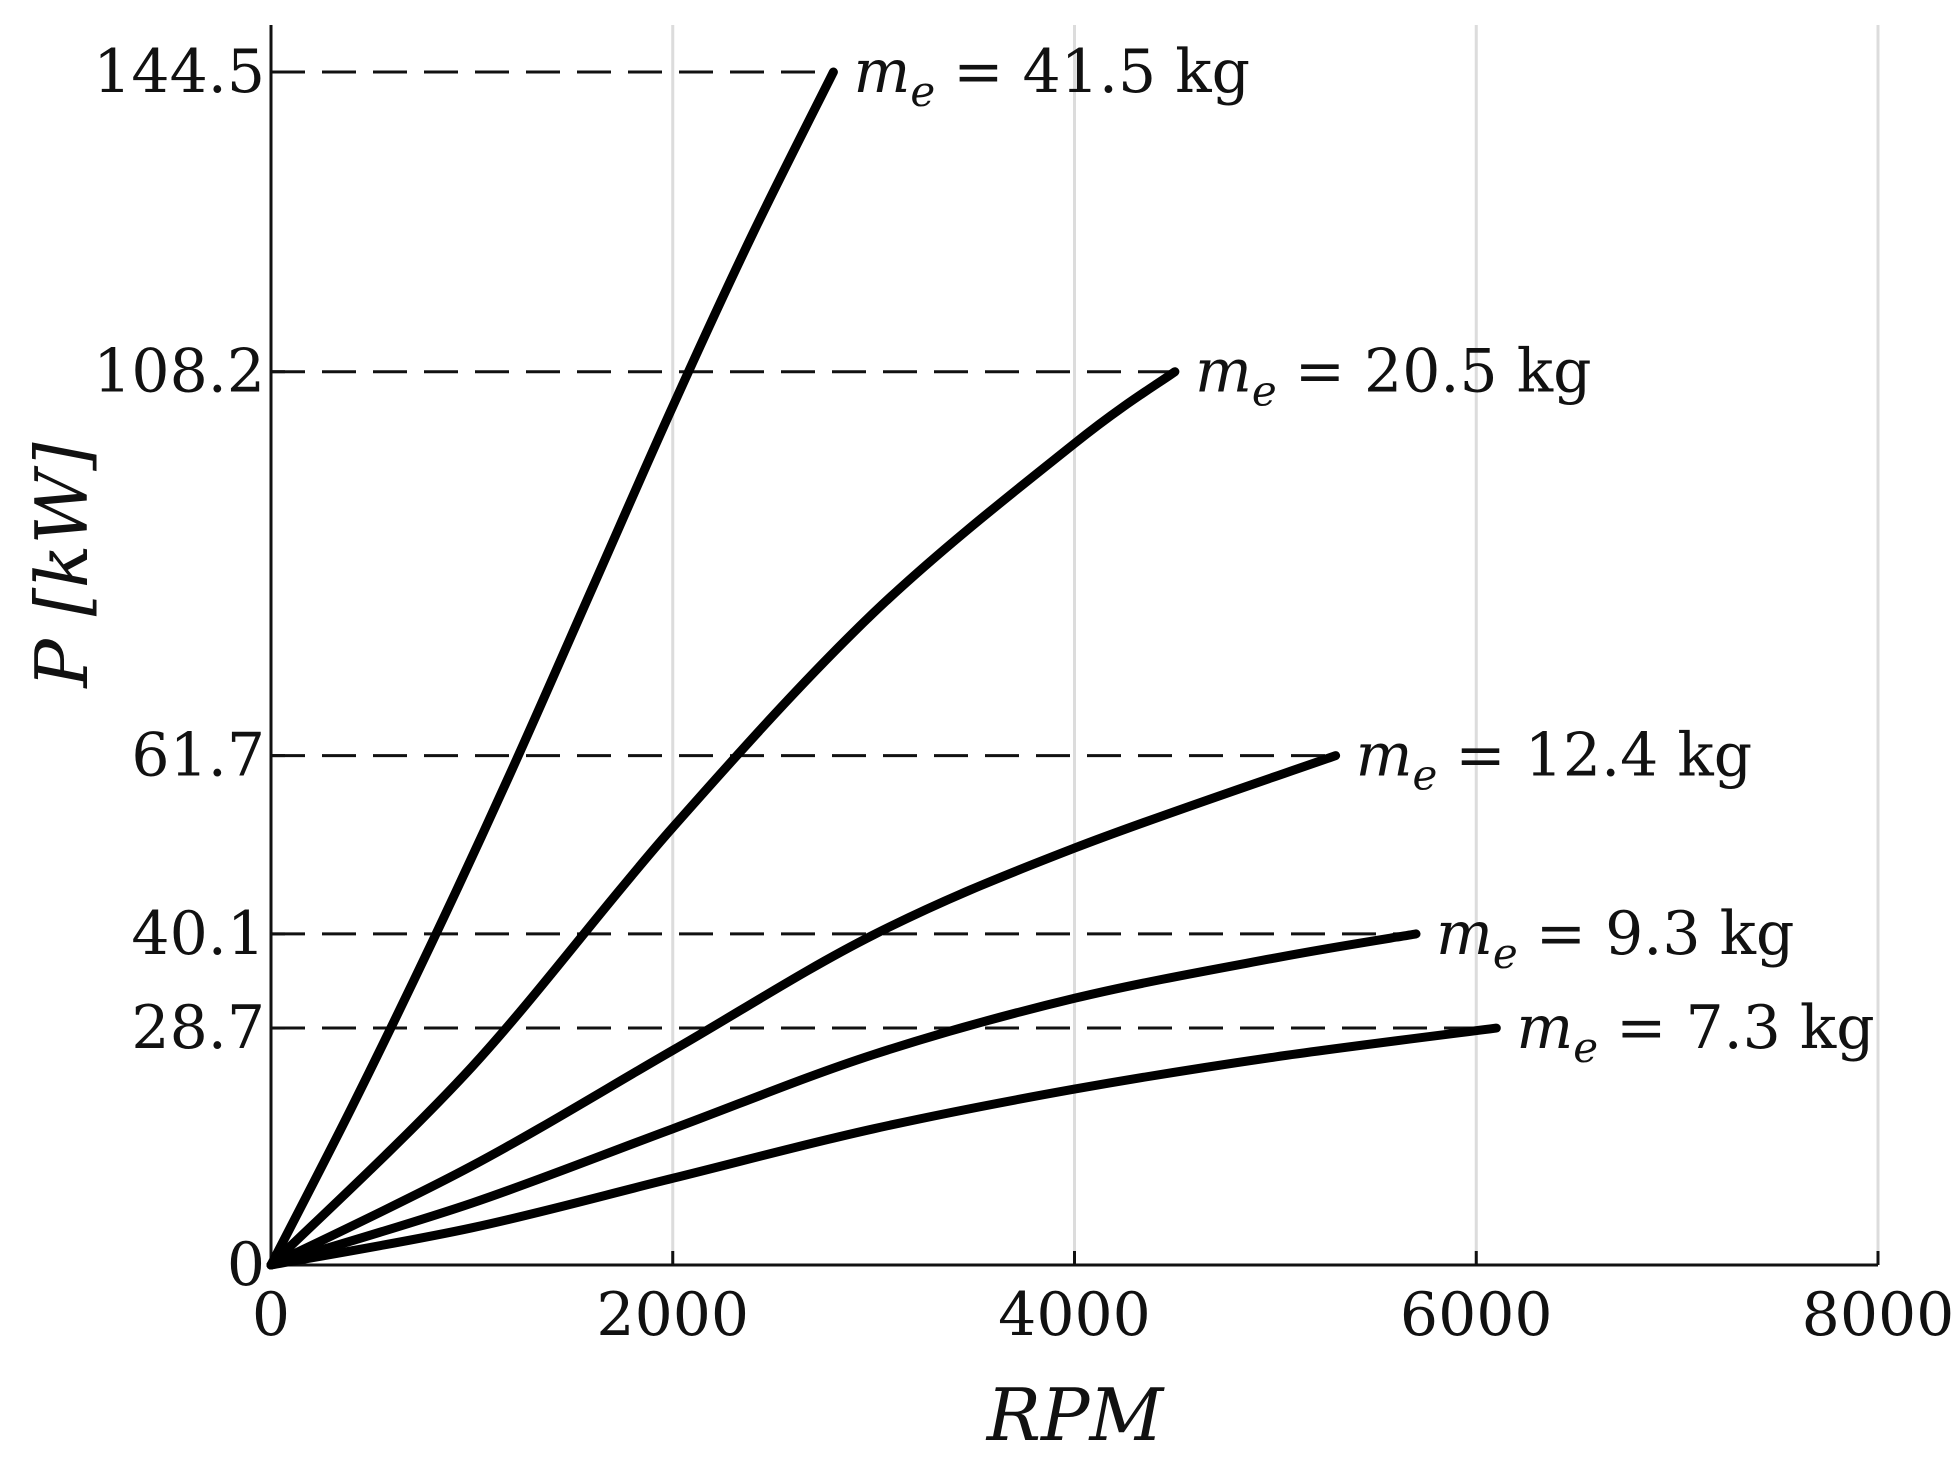  What do you see at coordinates (246, 1265) in the screenshot?
I see `y-tick-label-0: 0` at bounding box center [246, 1265].